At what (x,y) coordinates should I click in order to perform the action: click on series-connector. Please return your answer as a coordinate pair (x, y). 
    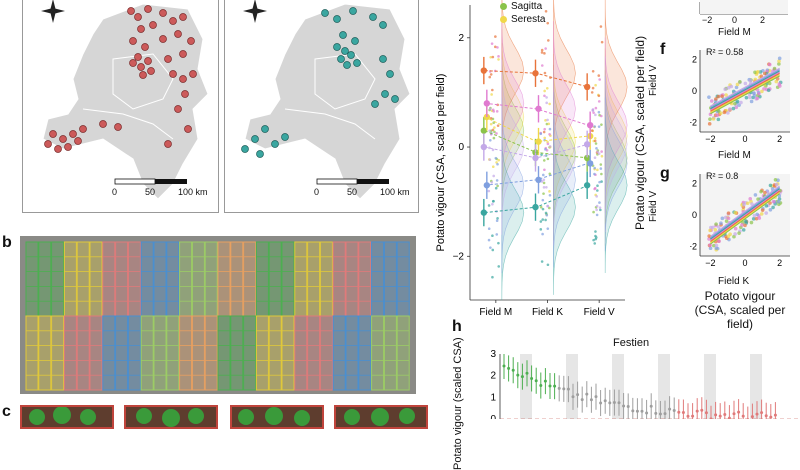
    Looking at the image, I should click on (536, 114).